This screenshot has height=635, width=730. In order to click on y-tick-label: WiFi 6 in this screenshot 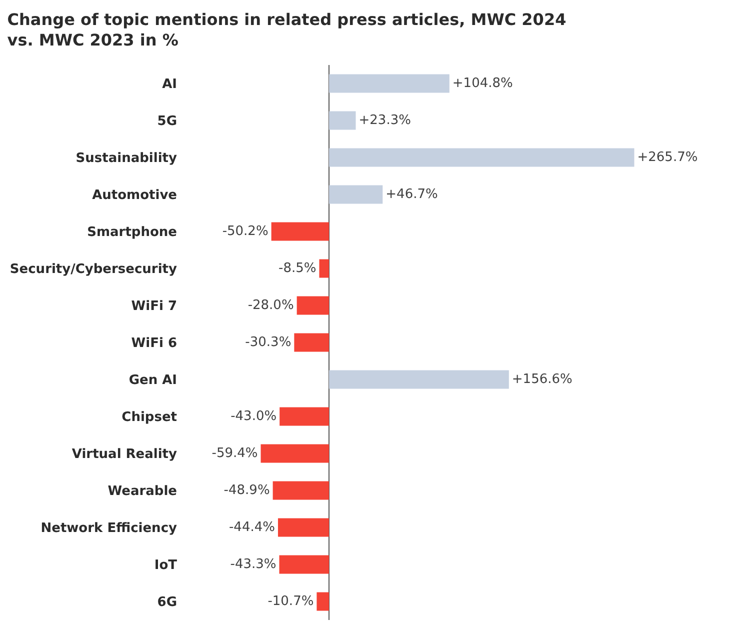, I will do `click(154, 344)`.